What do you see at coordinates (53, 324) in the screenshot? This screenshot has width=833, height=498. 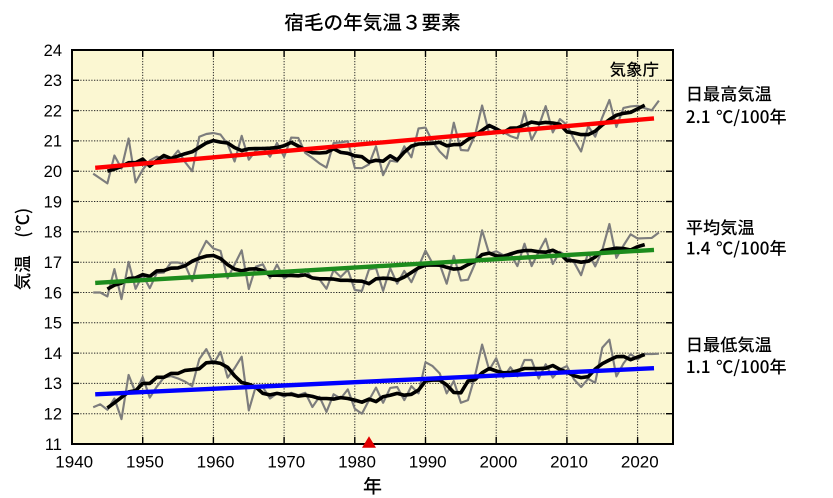 I see `svg-text: 15` at bounding box center [53, 324].